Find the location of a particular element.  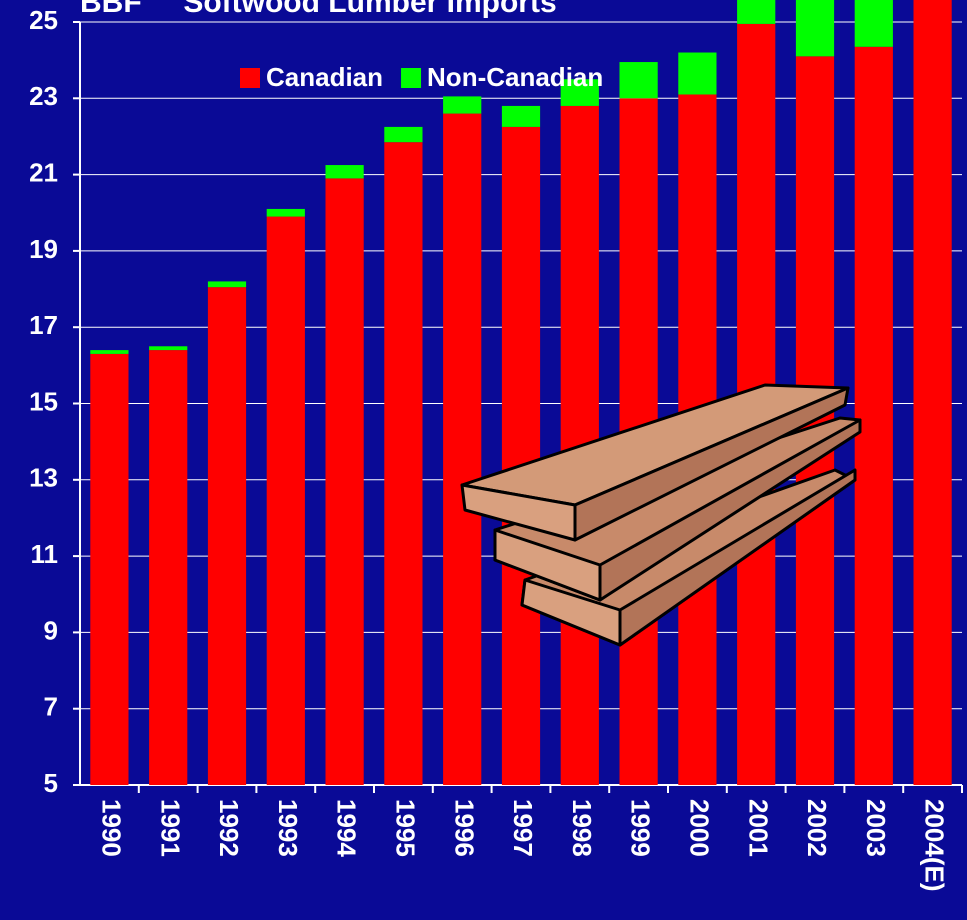

x-tick-label: 1993 is located at coordinates (288, 828).